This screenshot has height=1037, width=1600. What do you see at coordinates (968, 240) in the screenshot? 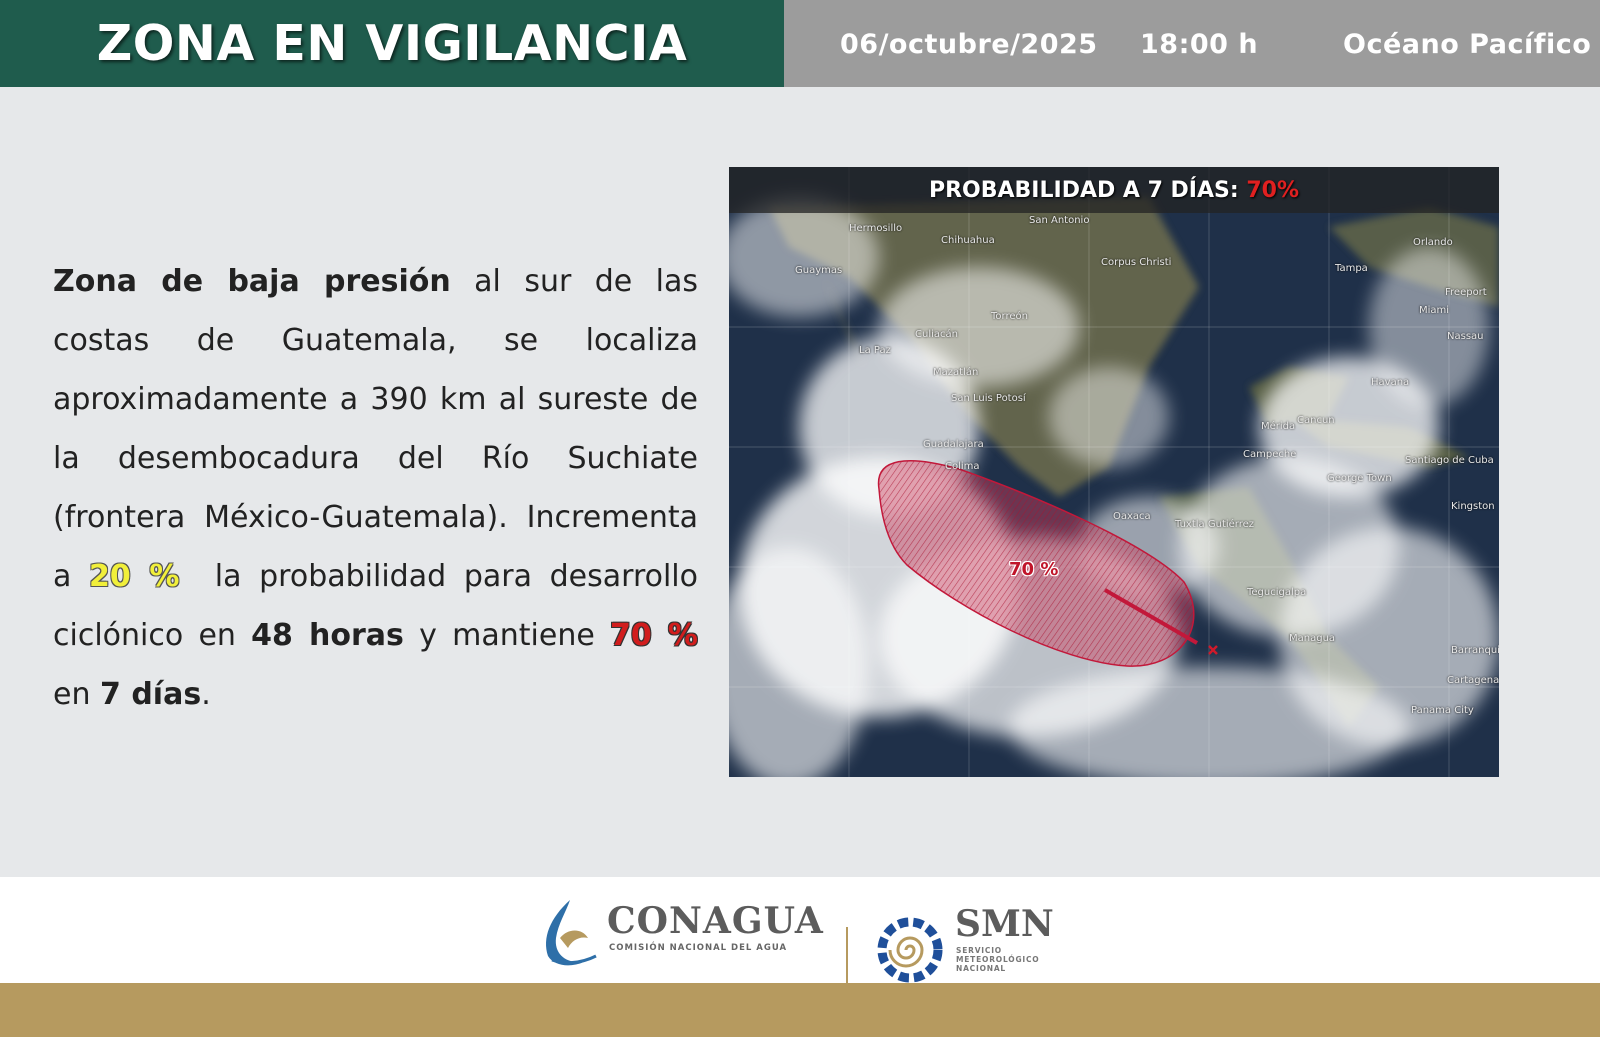
I see `place-label: Chihuahua` at bounding box center [968, 240].